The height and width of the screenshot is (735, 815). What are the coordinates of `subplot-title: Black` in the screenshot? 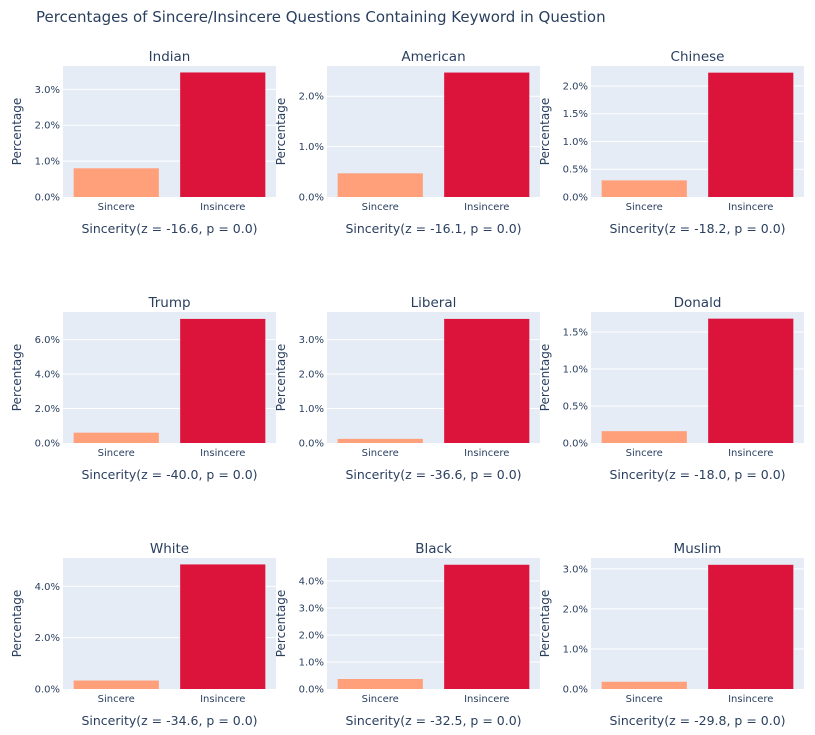 It's located at (433, 549).